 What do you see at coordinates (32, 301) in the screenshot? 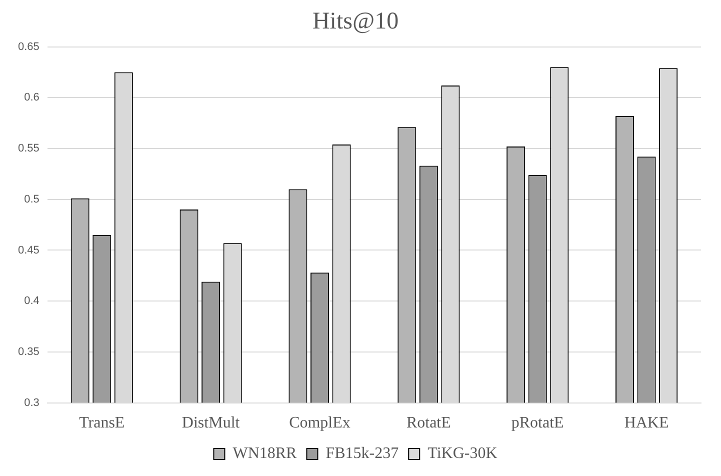
I see `y-tick-label: 0.4` at bounding box center [32, 301].